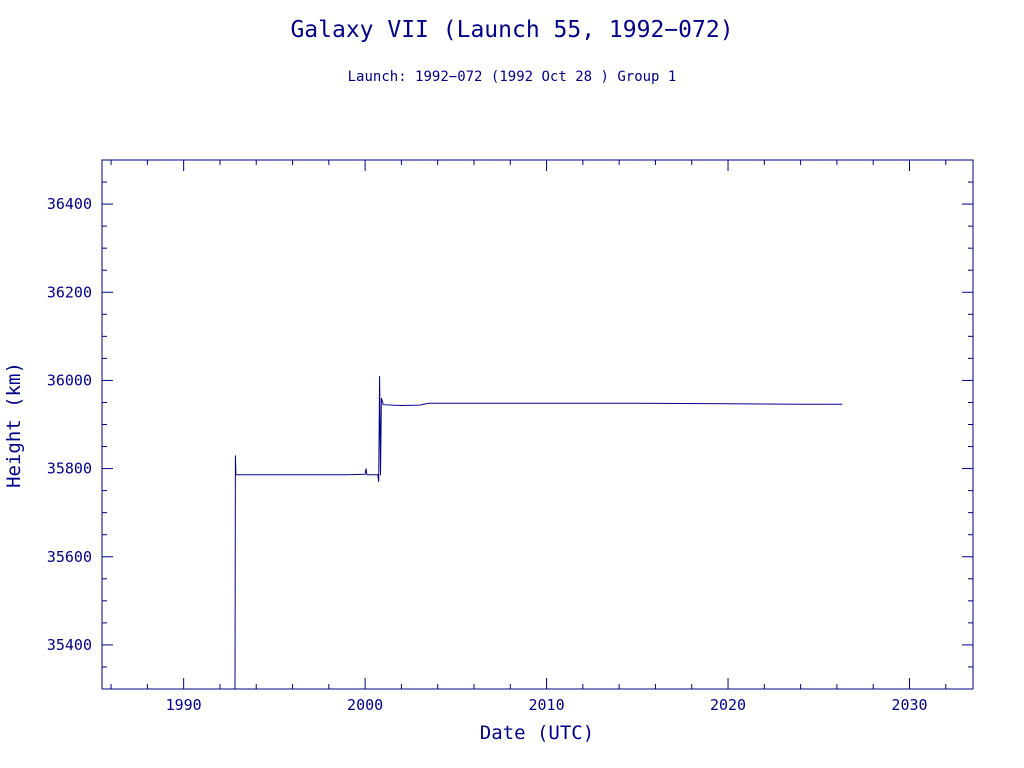 Image resolution: width=1024 pixels, height=768 pixels. What do you see at coordinates (14, 425) in the screenshot?
I see `y-axis-label: Height (km)` at bounding box center [14, 425].